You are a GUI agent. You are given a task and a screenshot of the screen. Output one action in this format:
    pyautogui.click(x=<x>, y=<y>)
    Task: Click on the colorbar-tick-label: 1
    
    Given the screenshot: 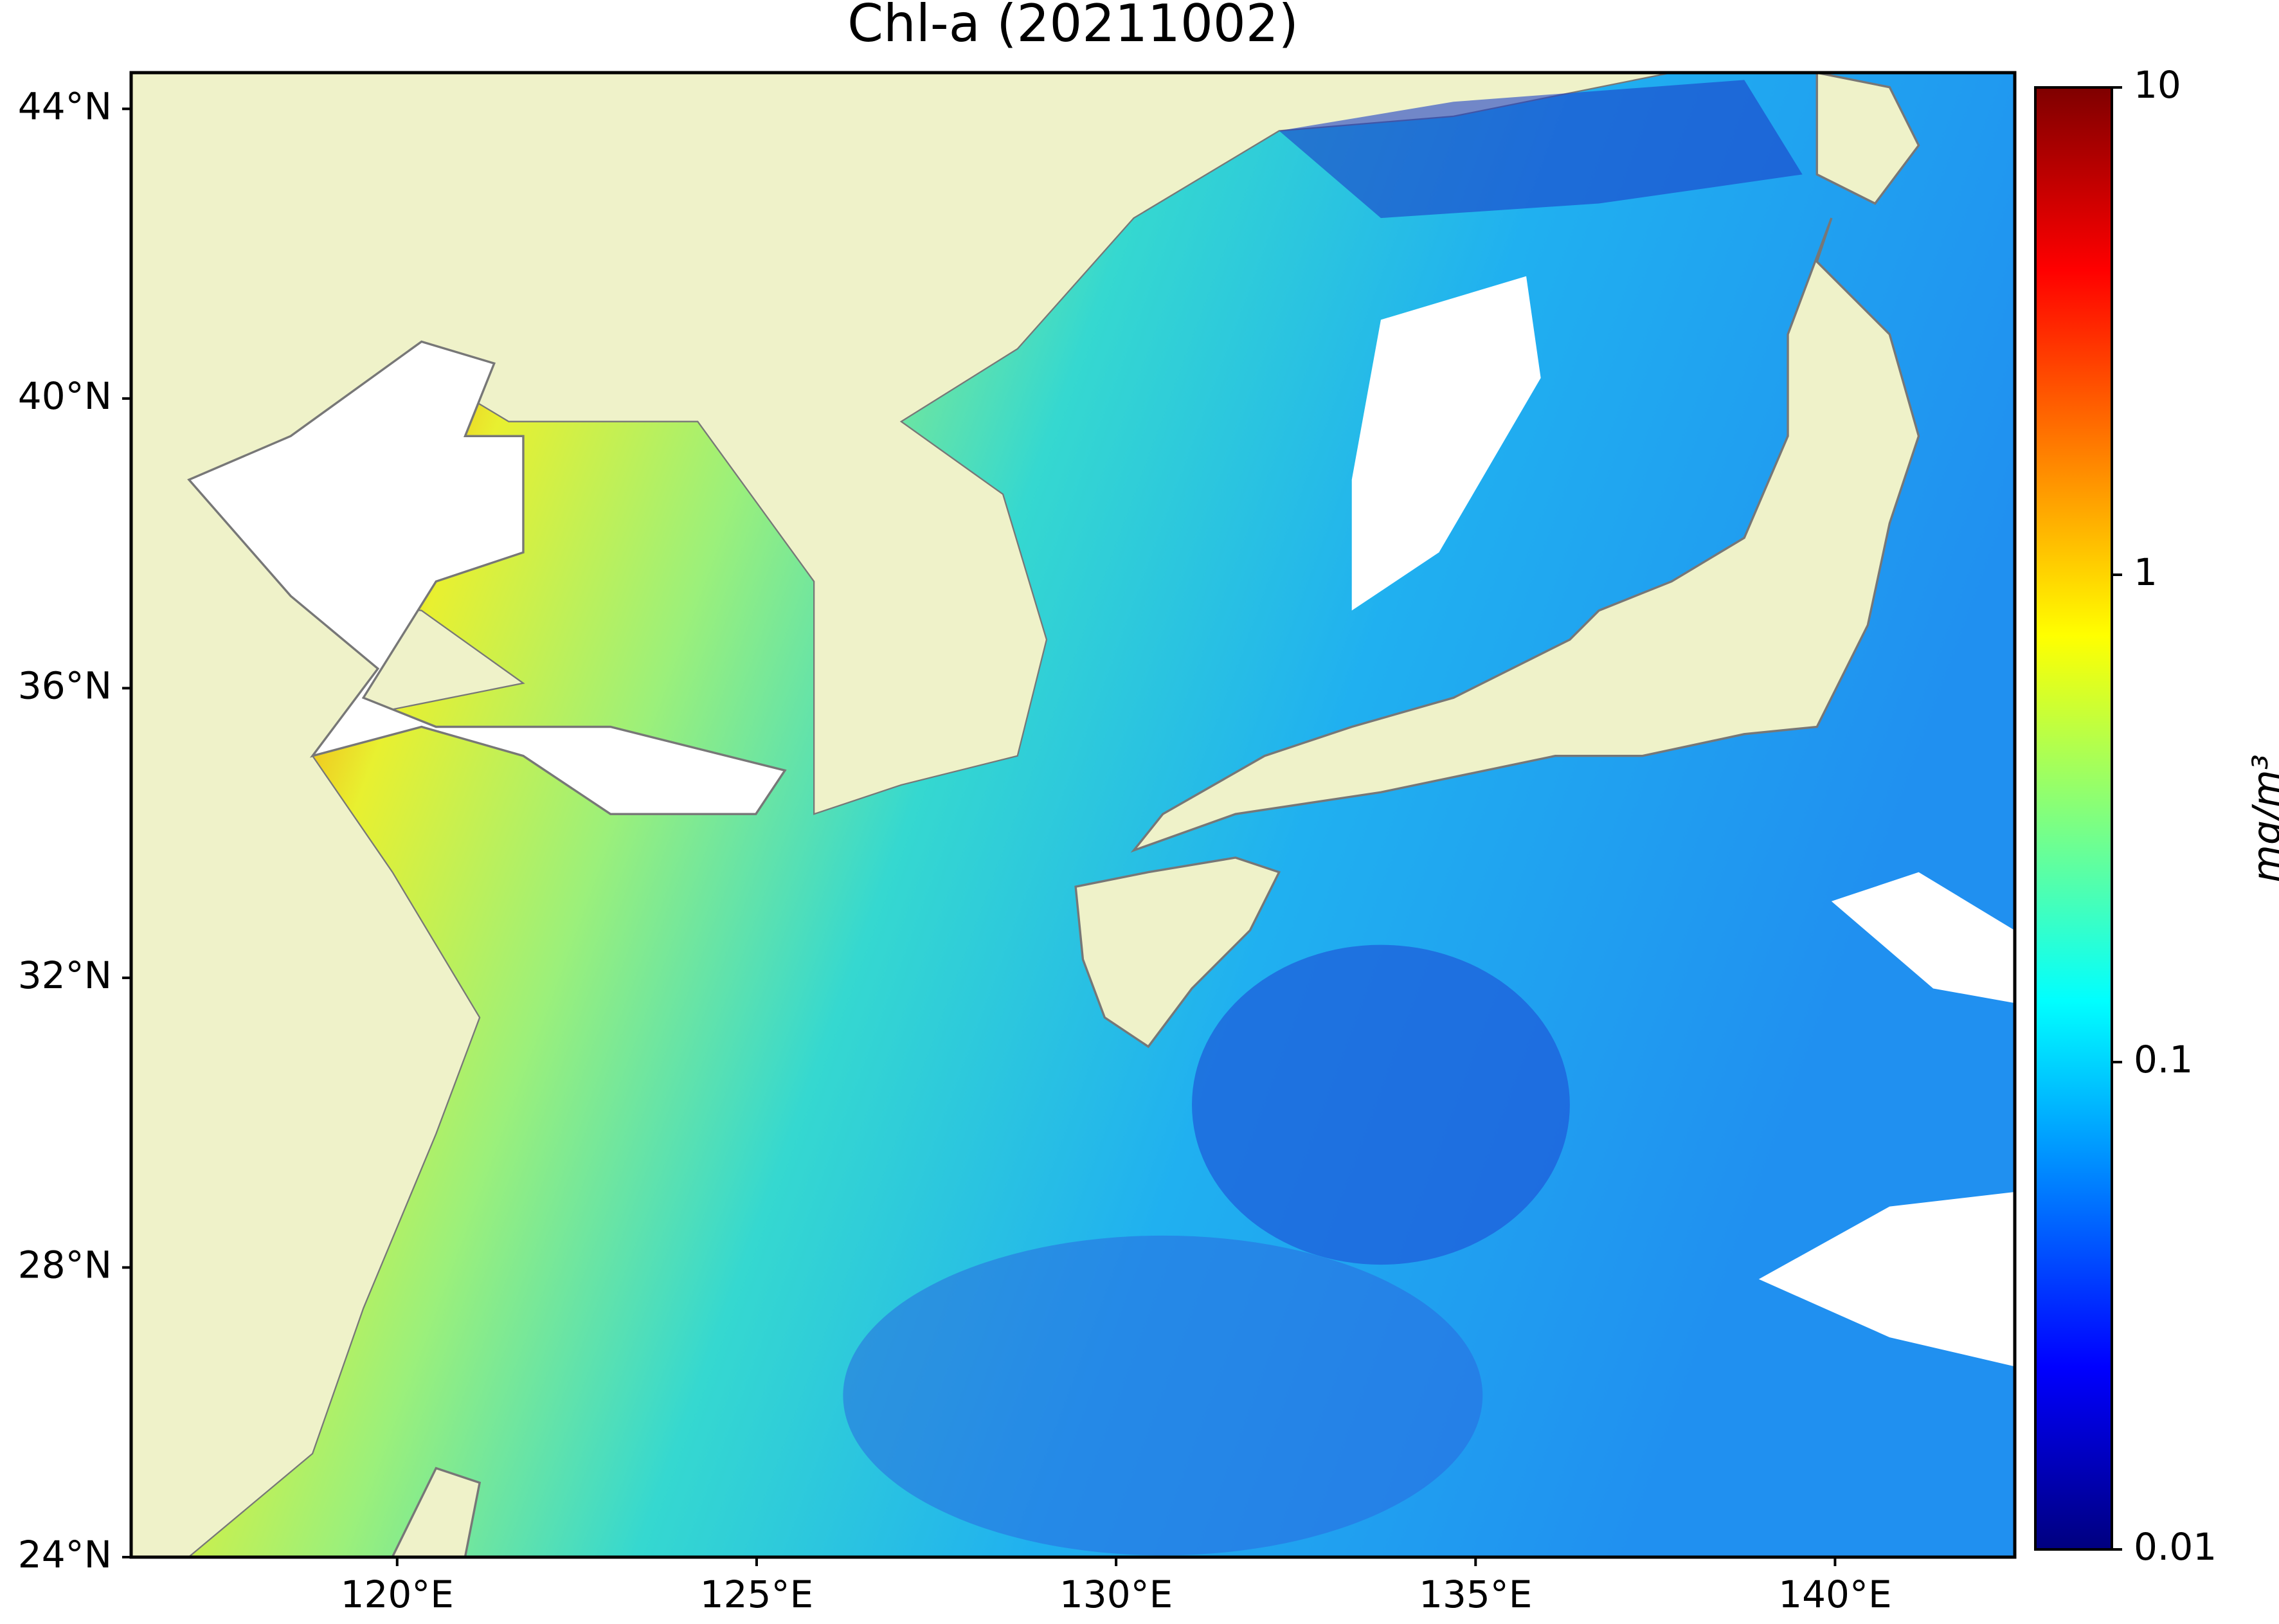 What is the action you would take?
    pyautogui.click(x=2146, y=572)
    